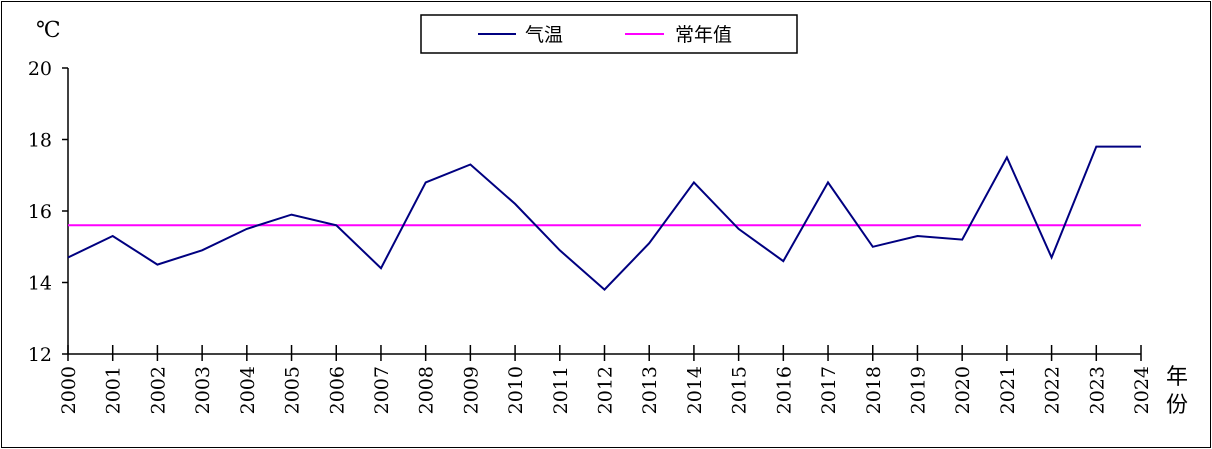 The height and width of the screenshot is (449, 1212). What do you see at coordinates (1053, 390) in the screenshot?
I see `x-tick-label: 2022` at bounding box center [1053, 390].